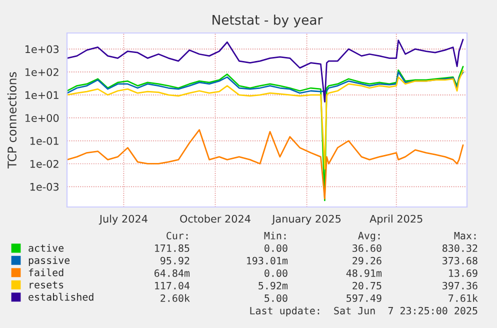 Image resolution: width=497 pixels, height=328 pixels. What do you see at coordinates (364, 273) in the screenshot?
I see `text: 48.91m` at bounding box center [364, 273].